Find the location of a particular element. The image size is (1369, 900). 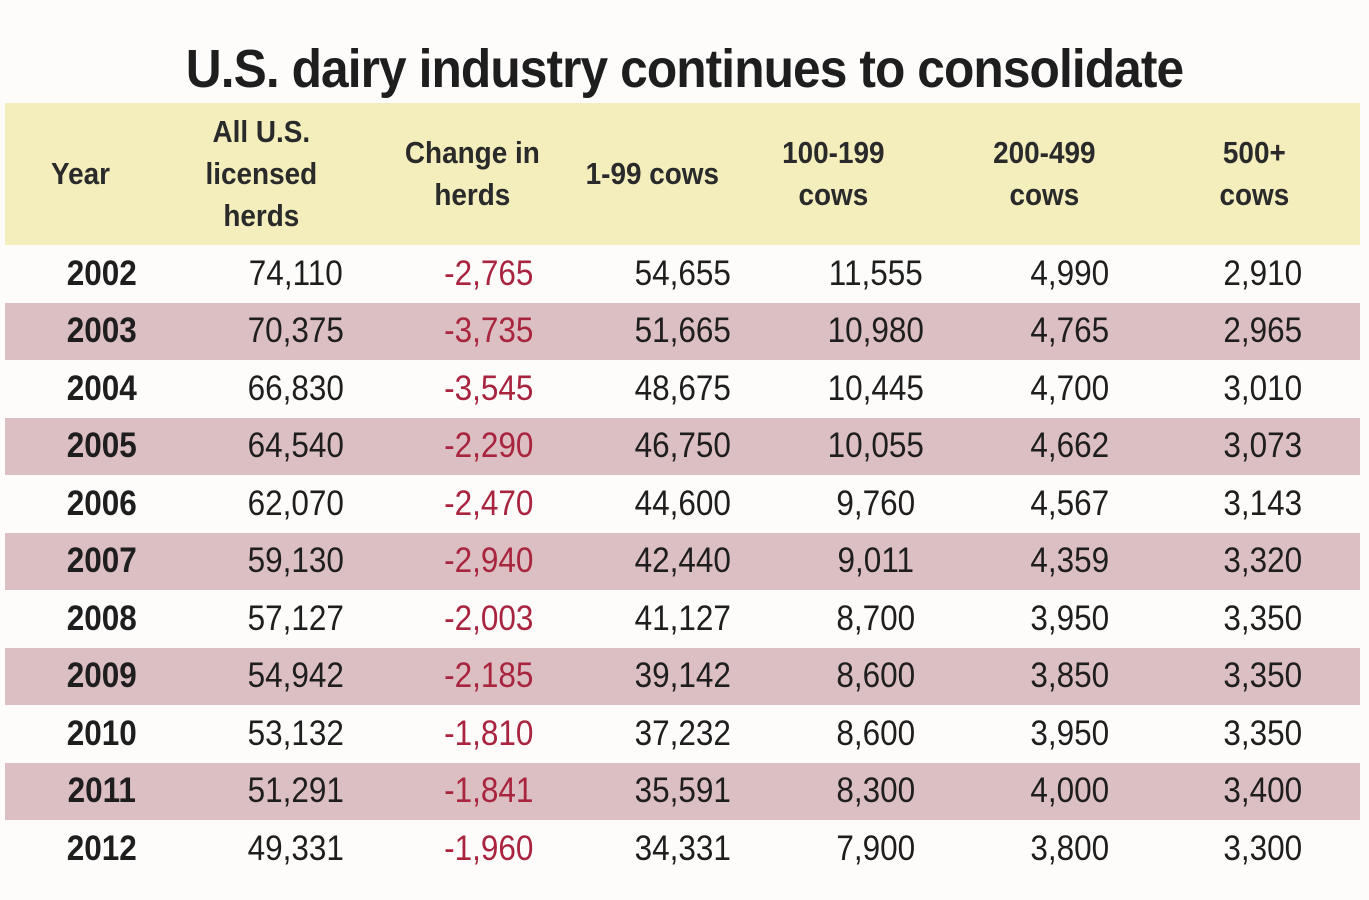

value-cell: 4,359 is located at coordinates (1070, 561).